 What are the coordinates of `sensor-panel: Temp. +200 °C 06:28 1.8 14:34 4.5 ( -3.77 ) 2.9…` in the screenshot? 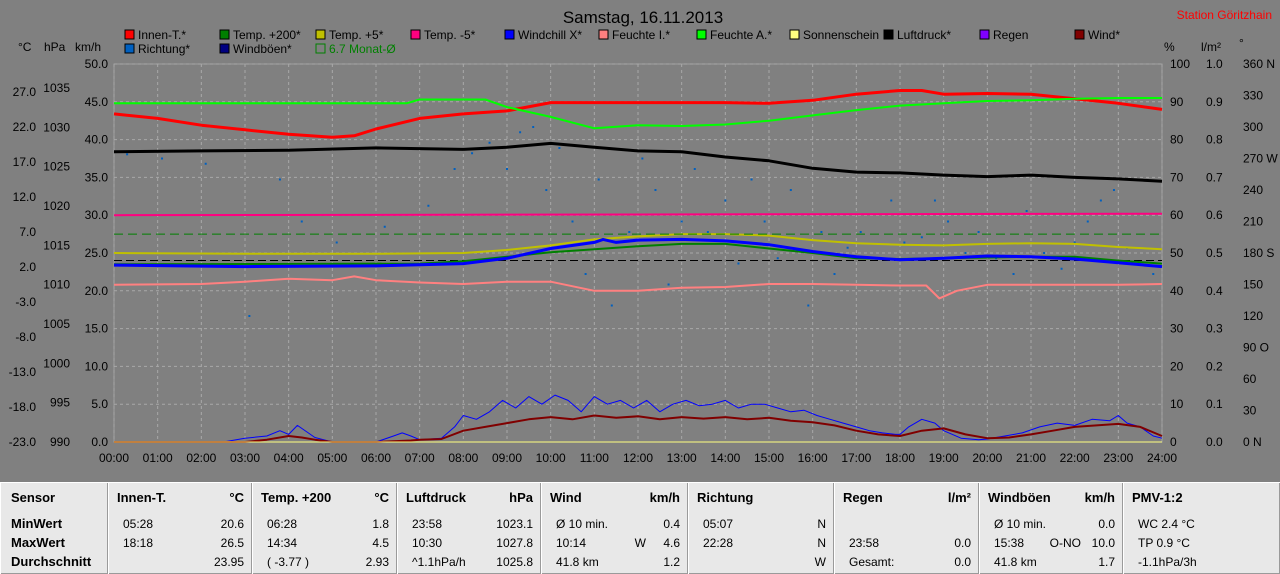 It's located at (324, 528).